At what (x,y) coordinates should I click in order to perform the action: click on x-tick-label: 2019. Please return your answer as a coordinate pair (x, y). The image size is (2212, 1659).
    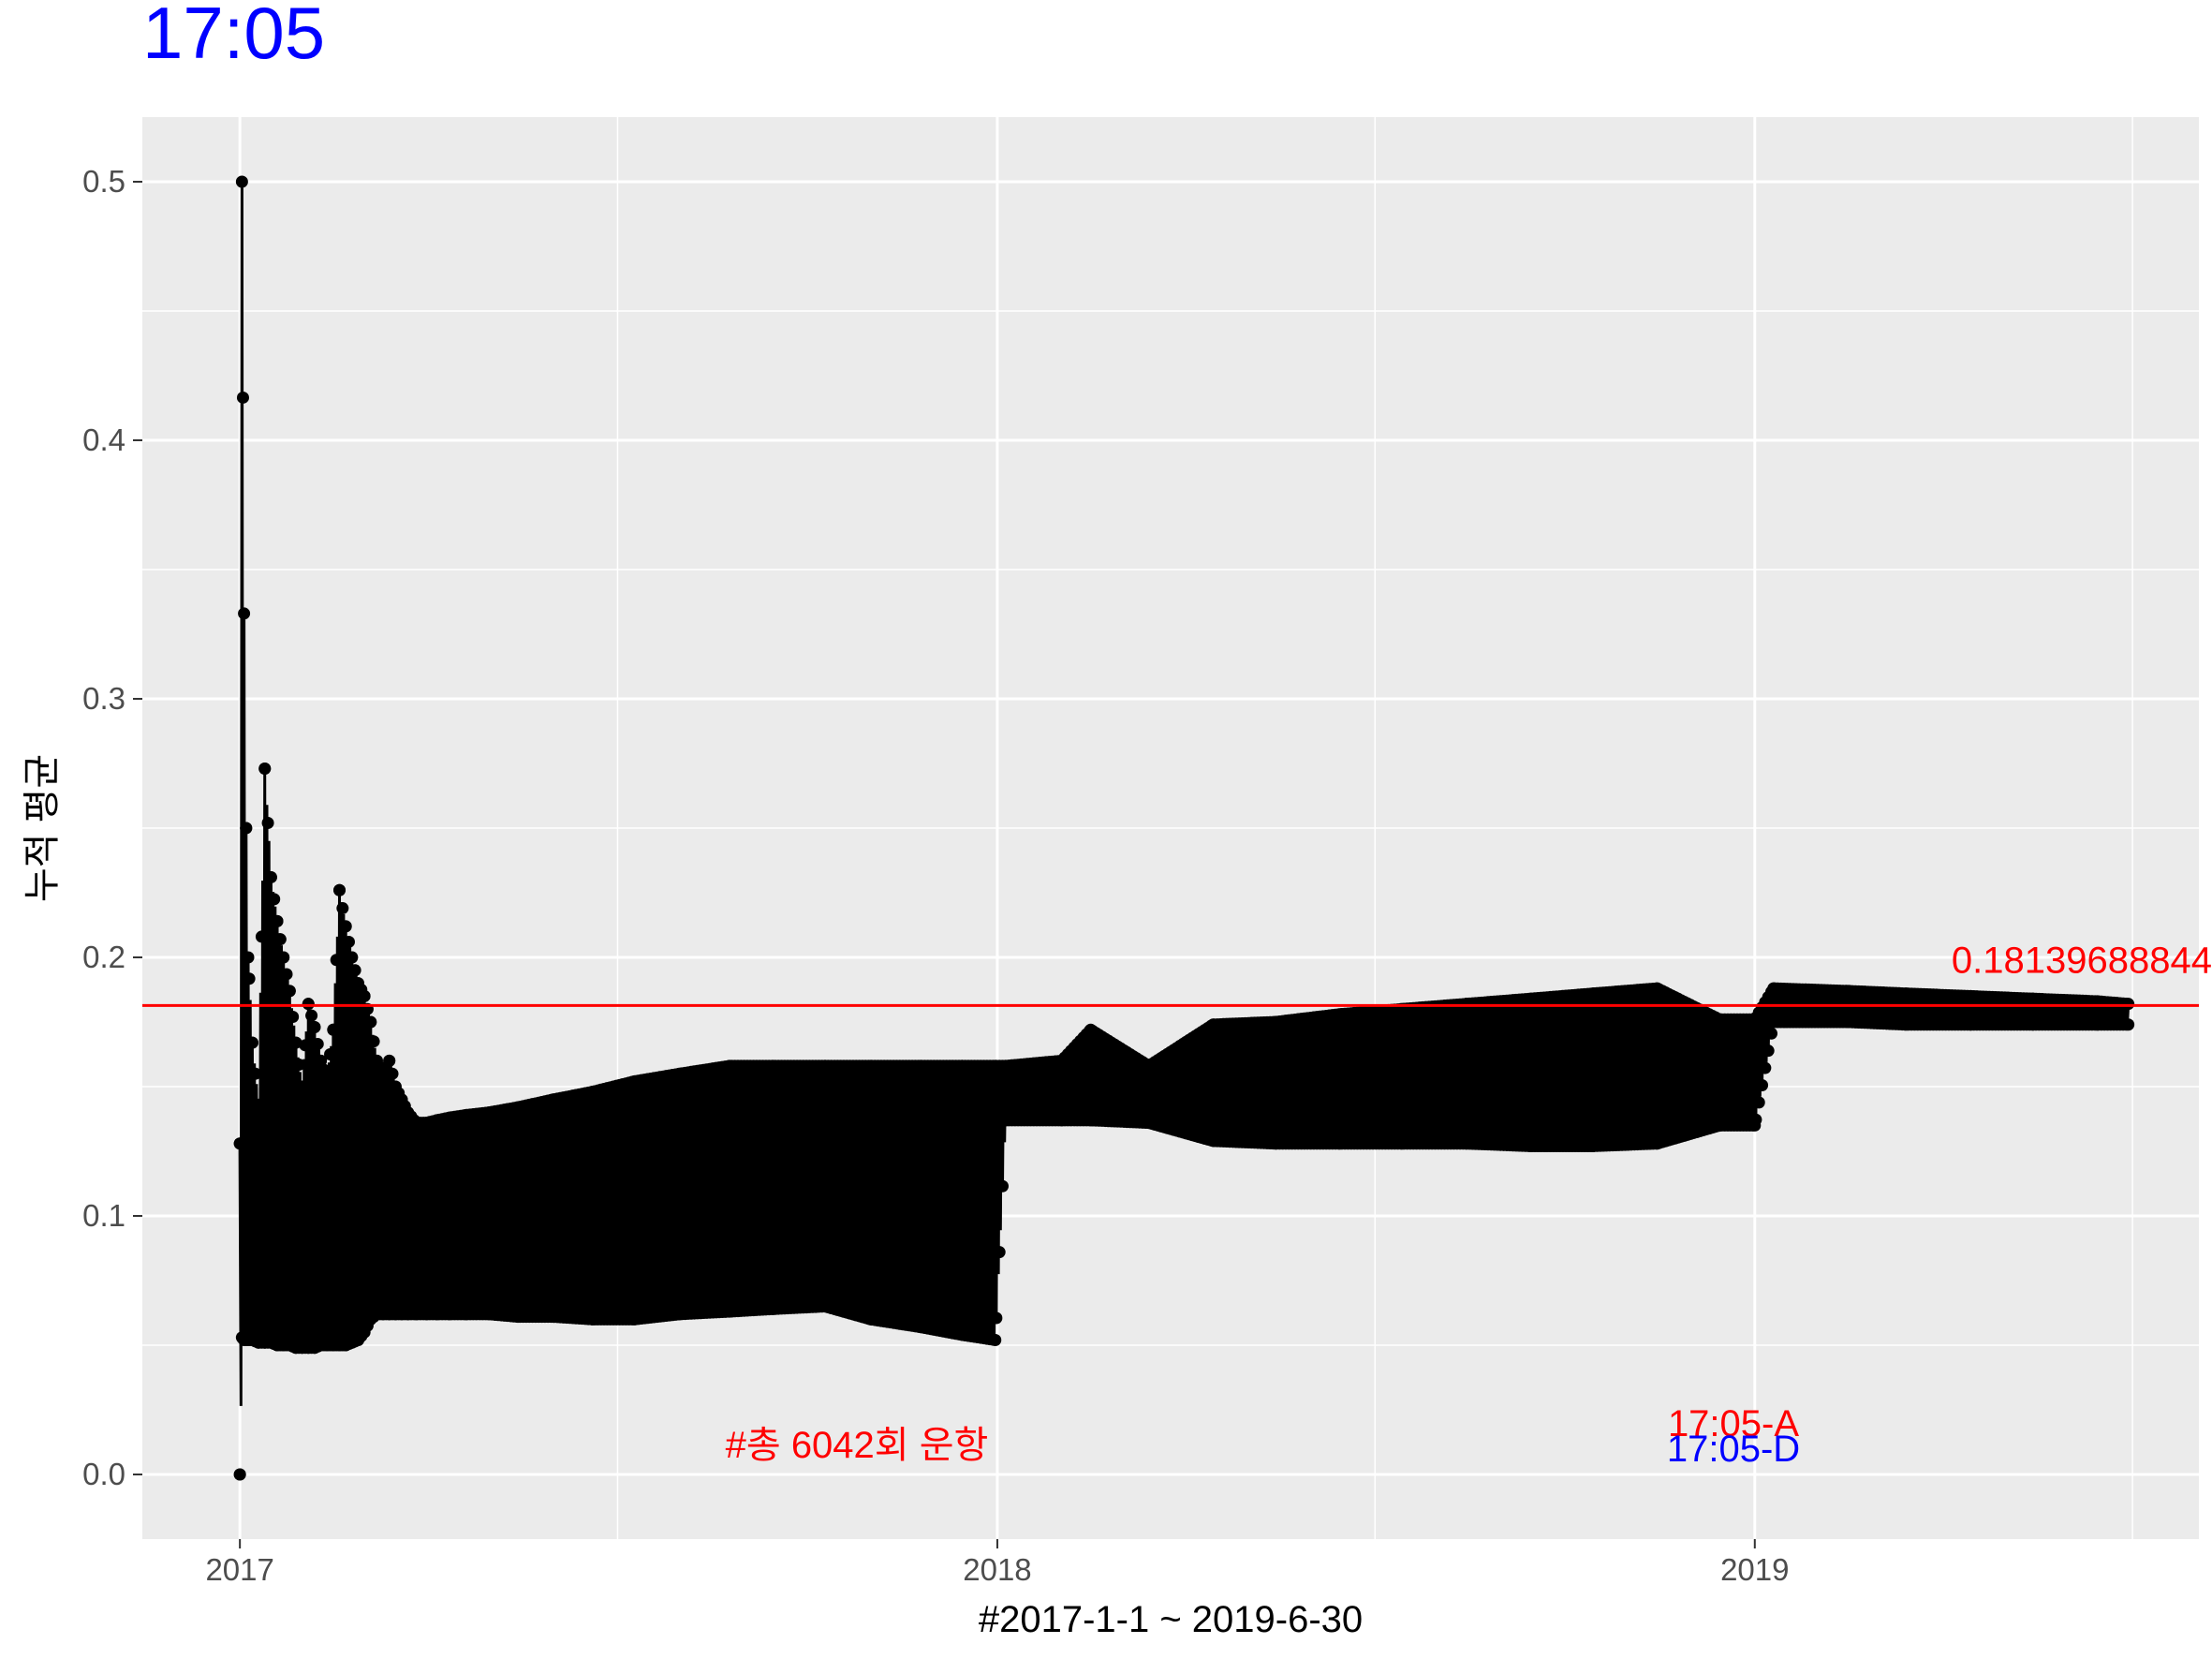
    Looking at the image, I should click on (1755, 1569).